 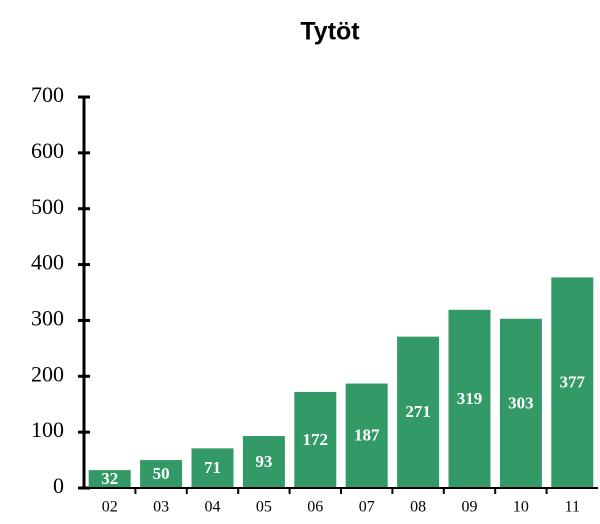 What do you see at coordinates (367, 507) in the screenshot?
I see `x-tick-label: 07` at bounding box center [367, 507].